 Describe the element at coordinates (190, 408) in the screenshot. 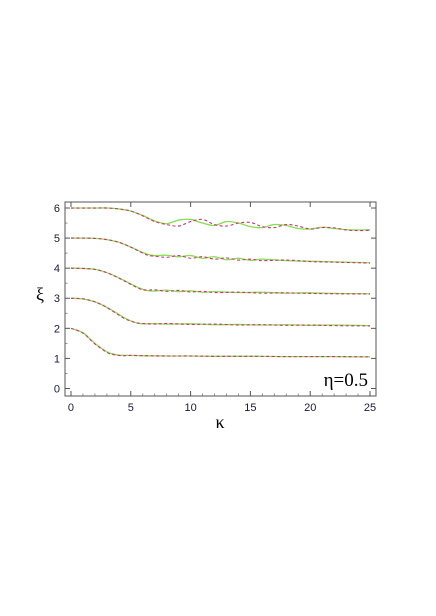

I see `x-tick-label: 10` at that location.